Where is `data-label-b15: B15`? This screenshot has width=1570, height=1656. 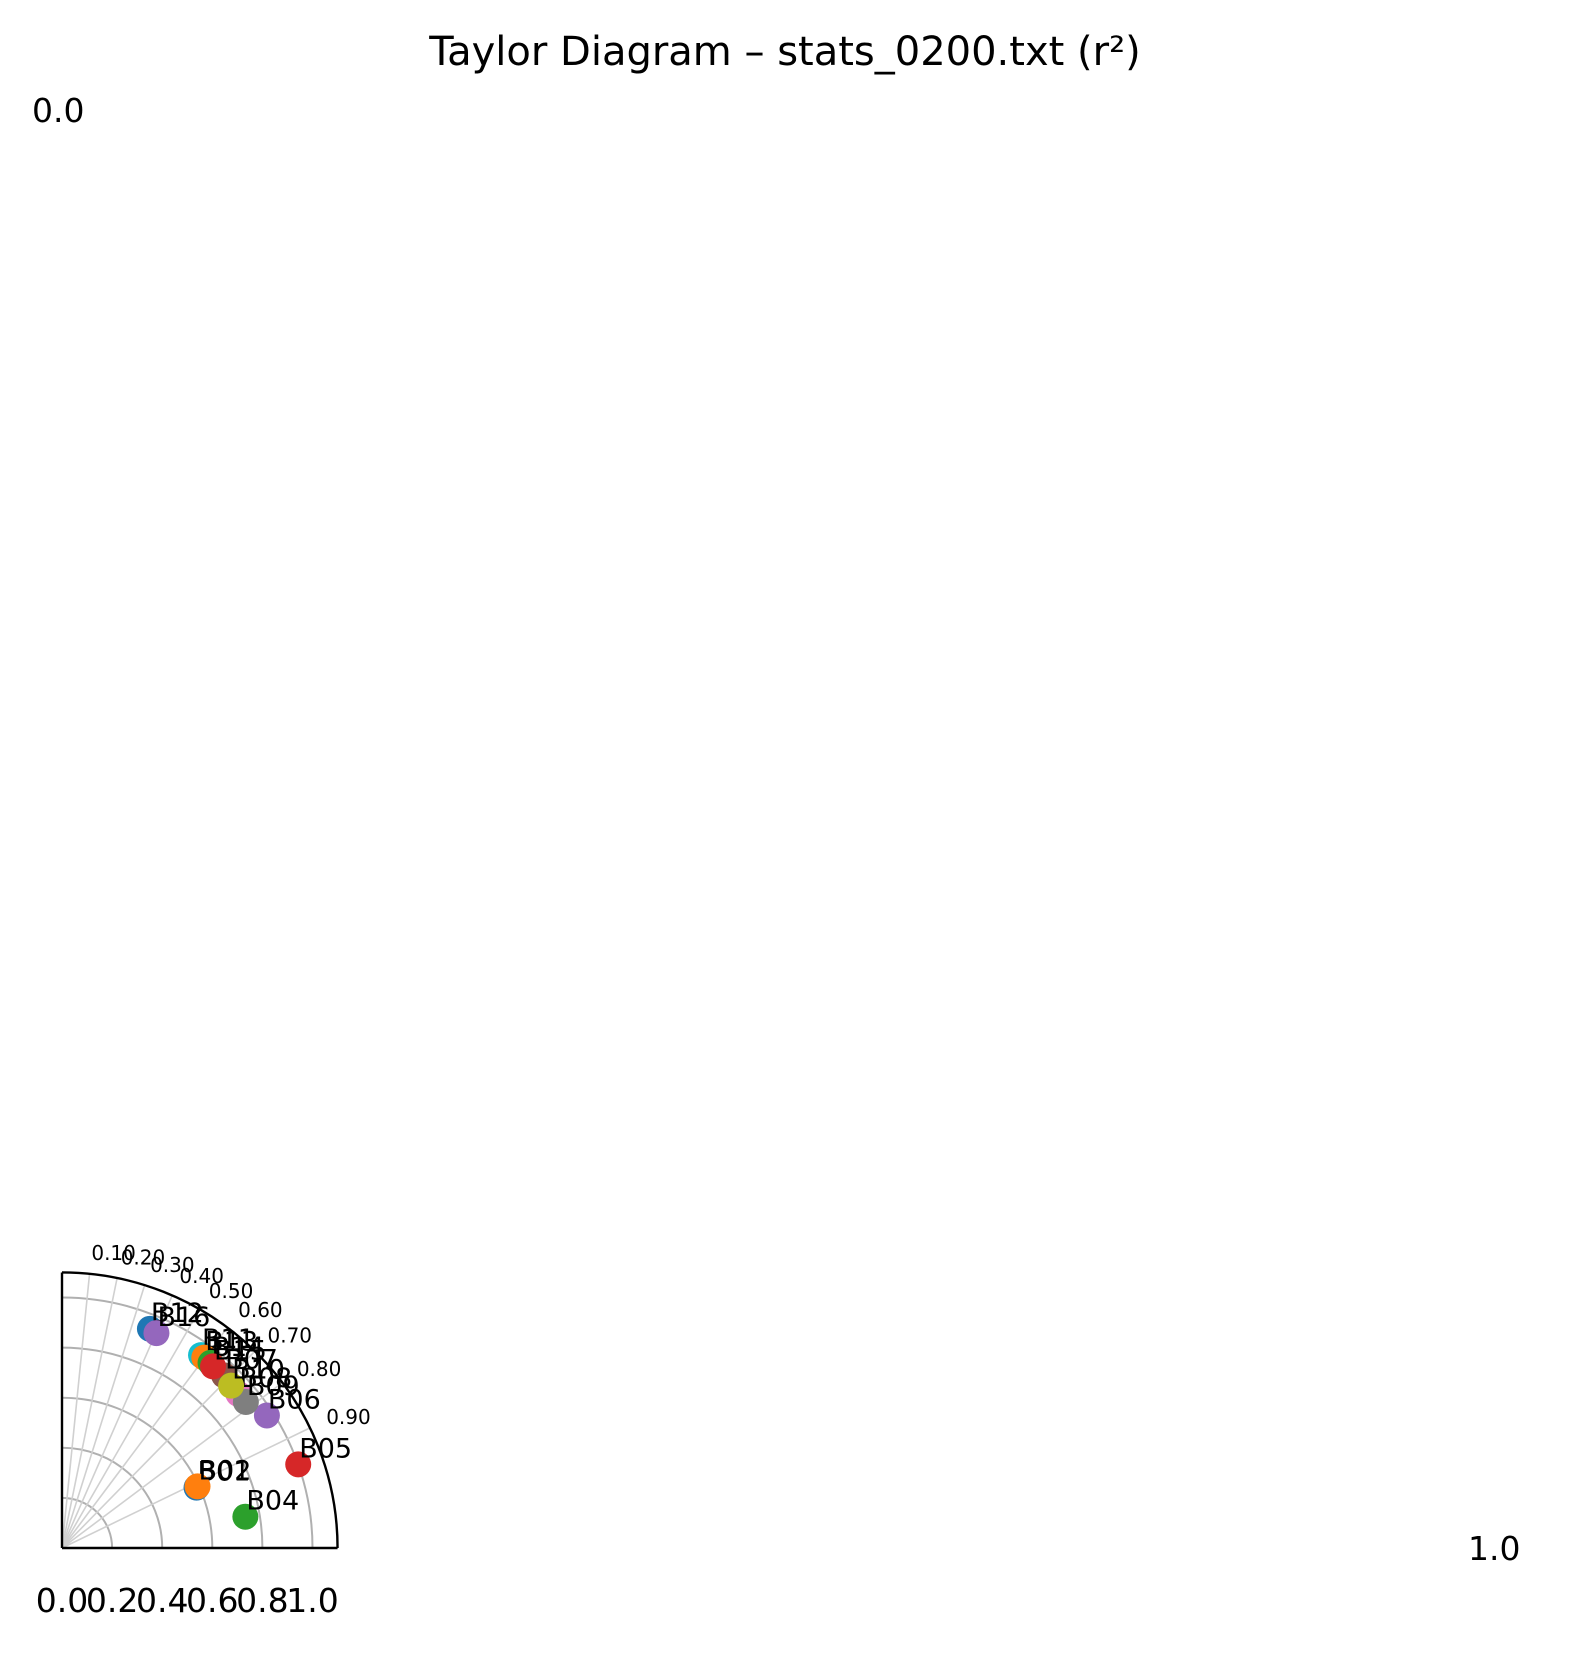
data-label-b15: B15 is located at coordinates (240, 1350).